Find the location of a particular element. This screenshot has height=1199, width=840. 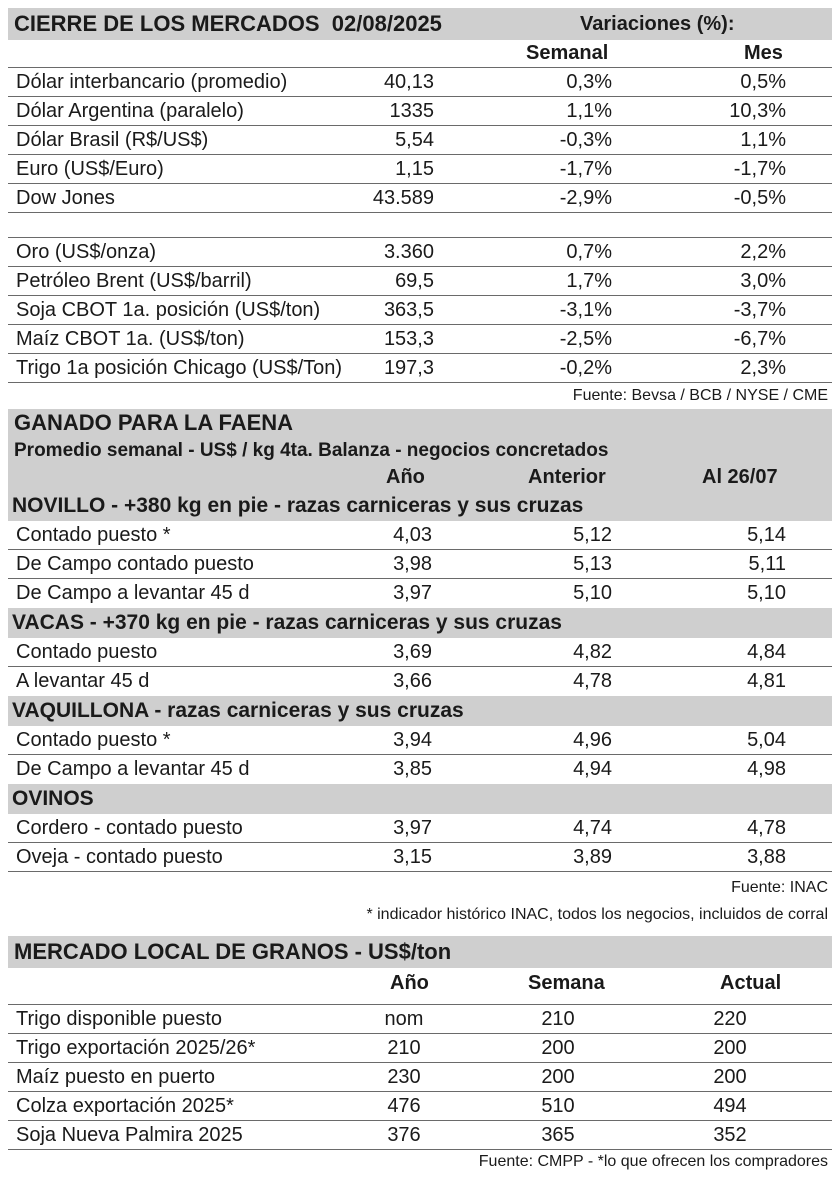

row-prev: 4,96 is located at coordinates (592, 740).